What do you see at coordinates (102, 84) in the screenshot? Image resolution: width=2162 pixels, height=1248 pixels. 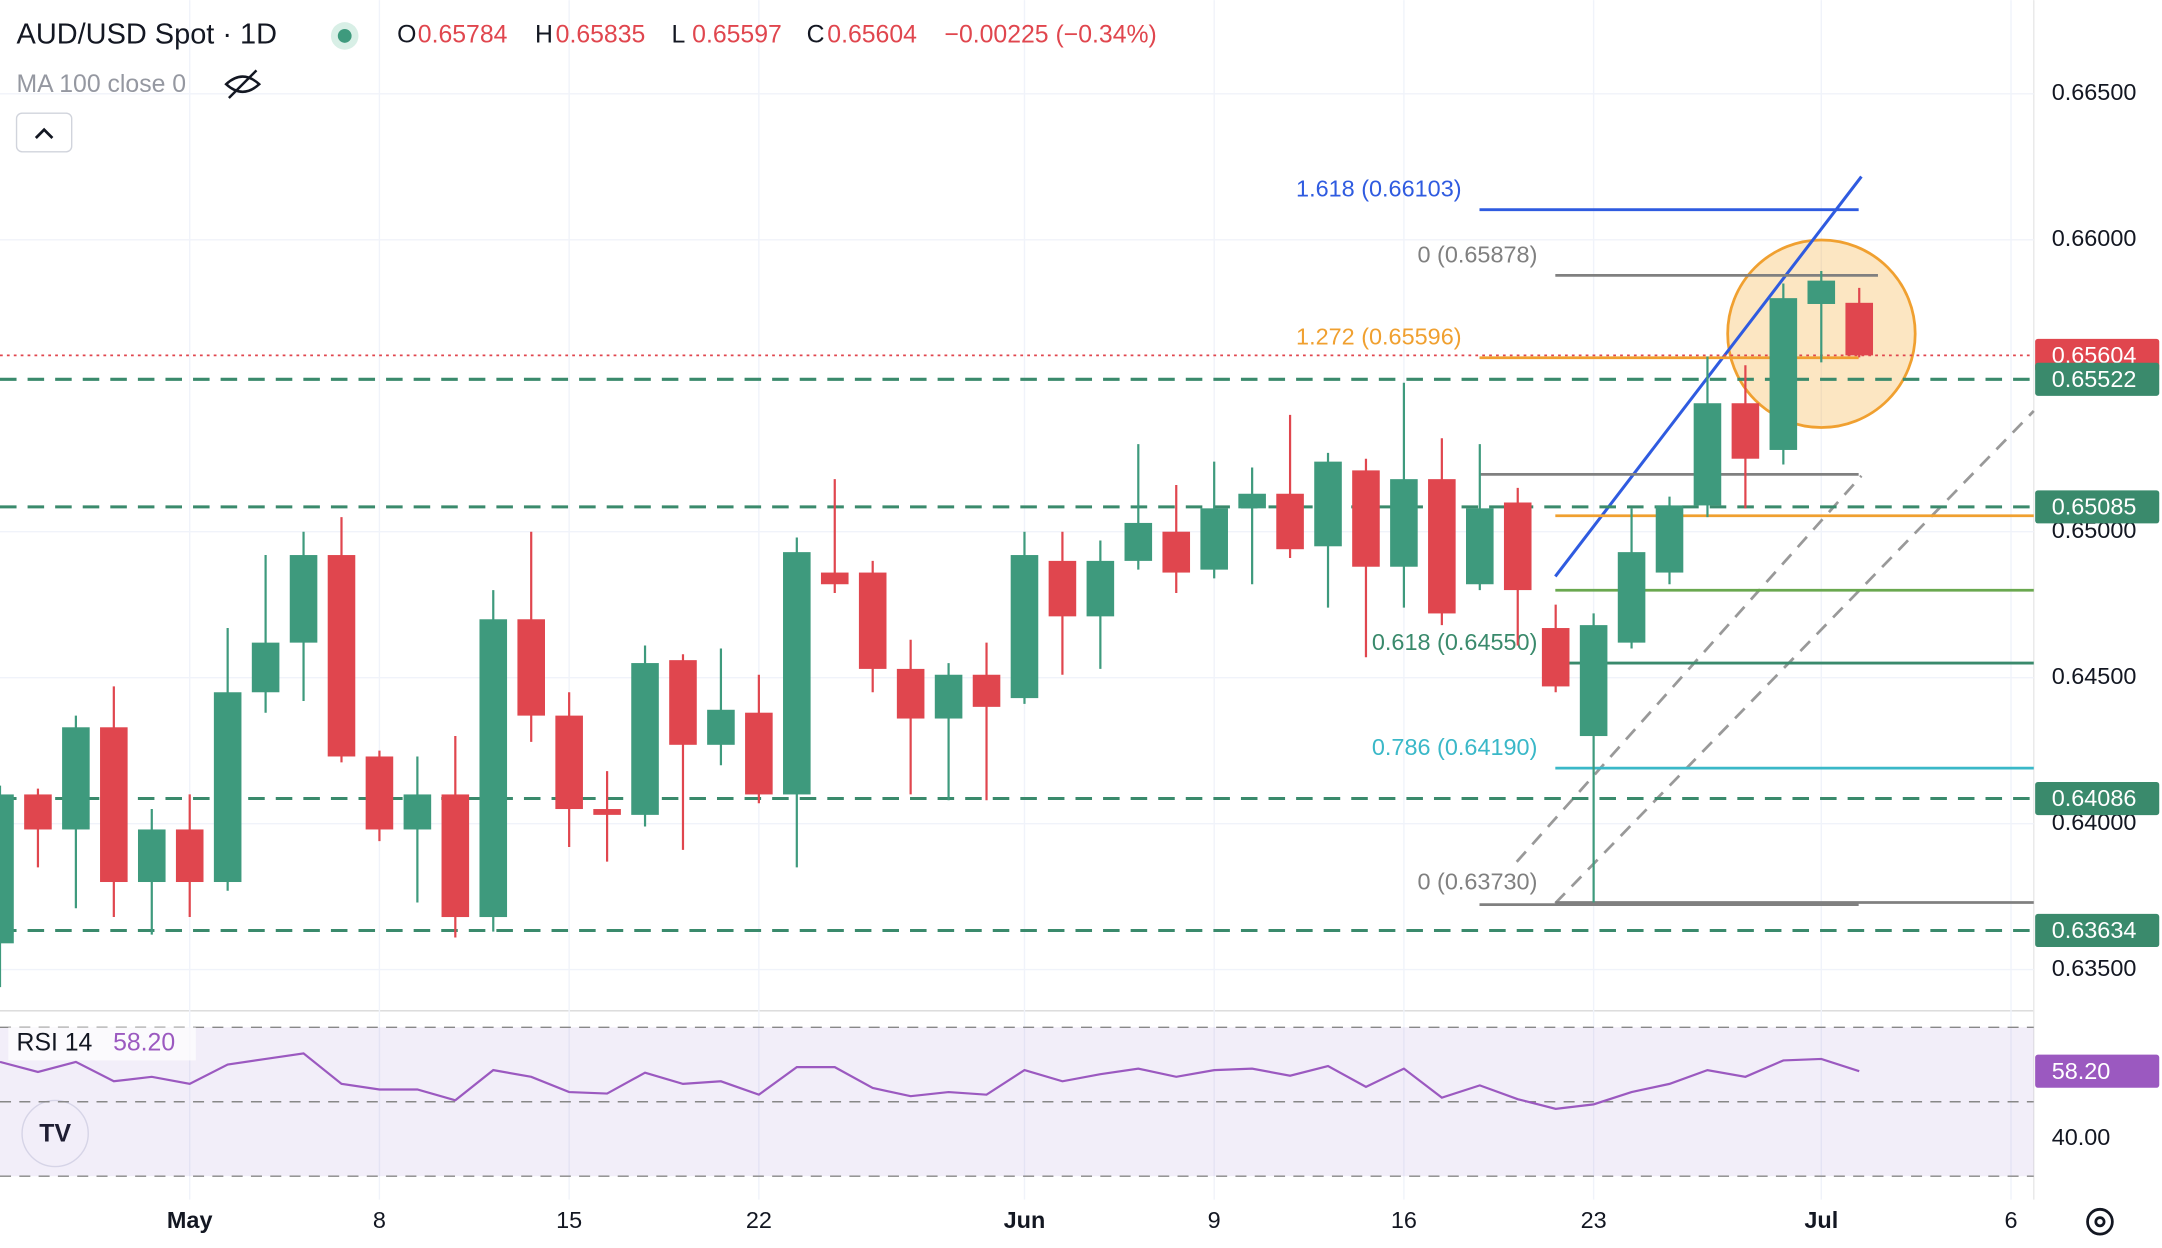 I see `indicator-label: MA 100 close 0` at bounding box center [102, 84].